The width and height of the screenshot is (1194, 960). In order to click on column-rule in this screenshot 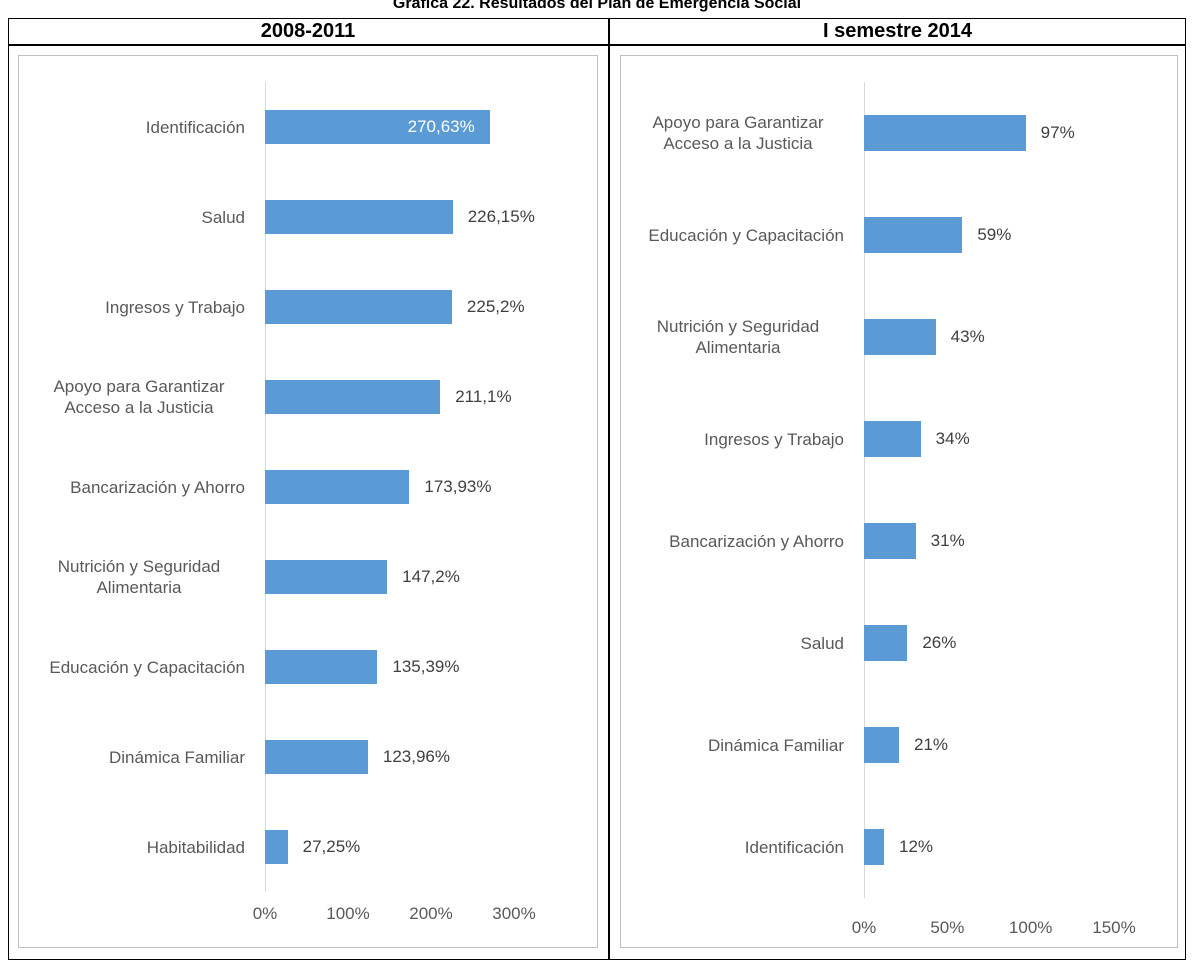, I will do `click(609, 489)`.